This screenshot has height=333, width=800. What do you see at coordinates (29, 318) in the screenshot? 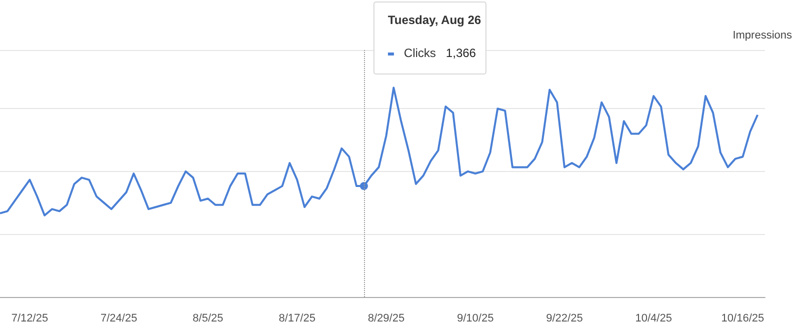
I see `x-tick-label: 7/12/25` at bounding box center [29, 318].